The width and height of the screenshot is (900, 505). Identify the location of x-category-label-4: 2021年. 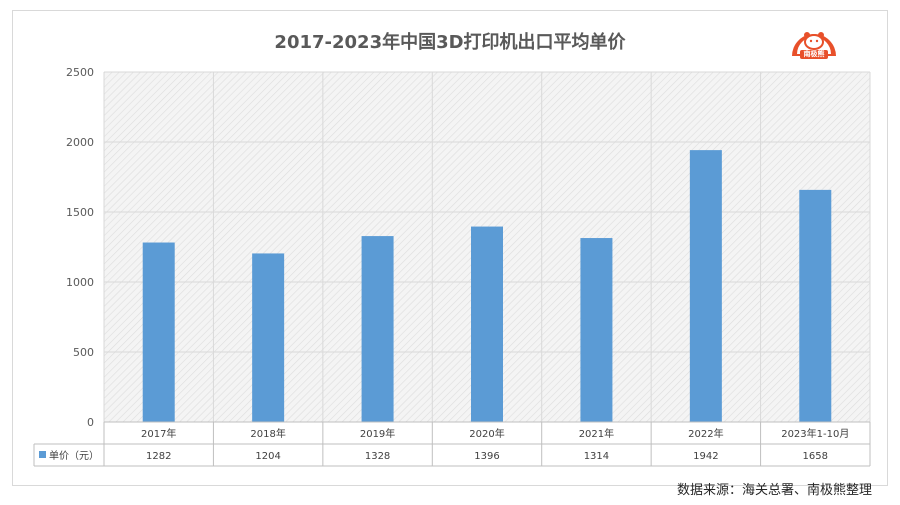
(596, 433).